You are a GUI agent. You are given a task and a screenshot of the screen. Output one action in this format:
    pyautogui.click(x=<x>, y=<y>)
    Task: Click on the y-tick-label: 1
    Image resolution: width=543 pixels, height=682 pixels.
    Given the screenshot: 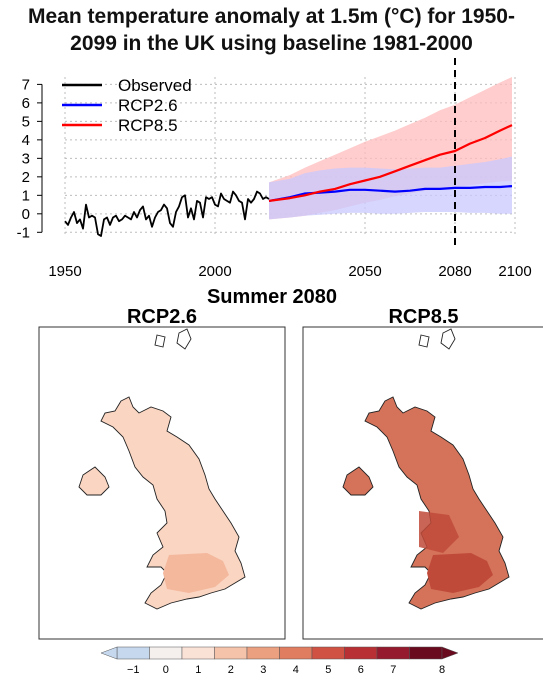 What is the action you would take?
    pyautogui.click(x=26, y=195)
    